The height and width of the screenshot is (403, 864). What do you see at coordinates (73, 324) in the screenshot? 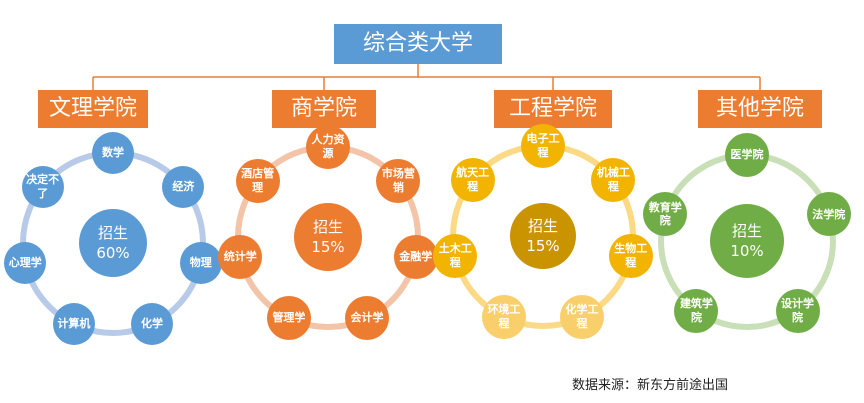
I see `major-node: 计算机` at bounding box center [73, 324].